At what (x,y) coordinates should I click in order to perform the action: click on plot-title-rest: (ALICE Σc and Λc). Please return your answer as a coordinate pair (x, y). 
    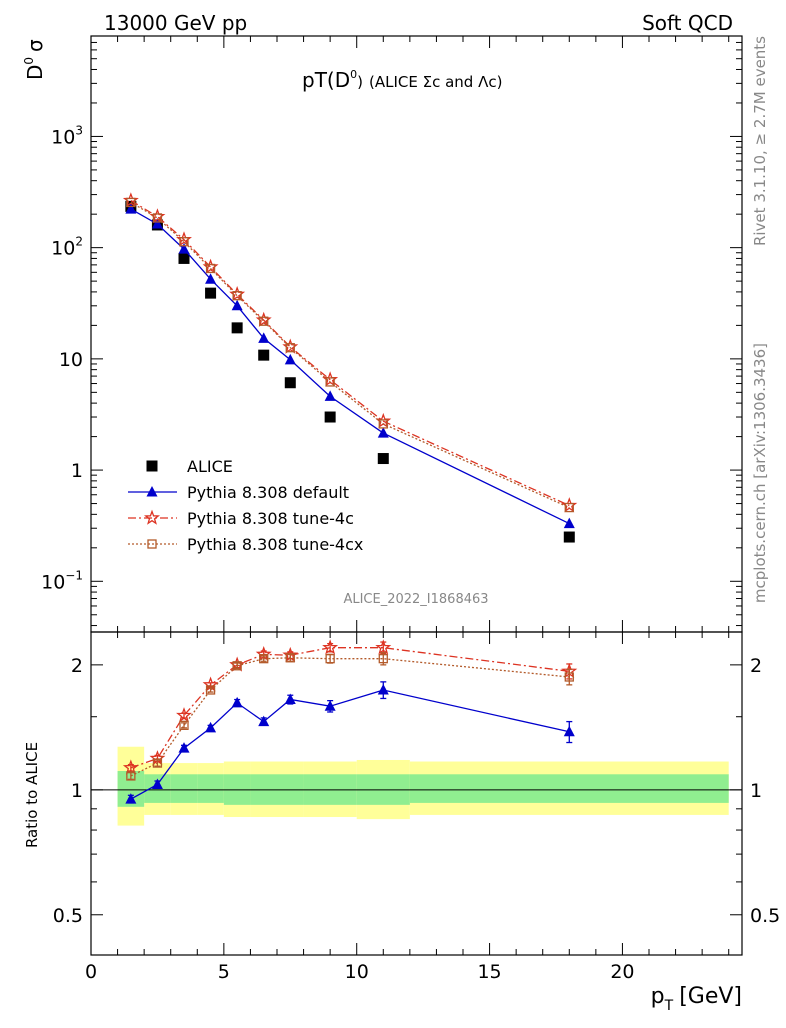
    Looking at the image, I should click on (435, 82).